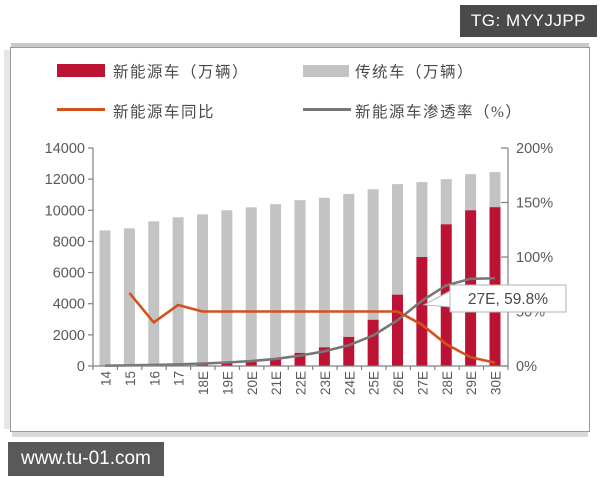  Describe the element at coordinates (534, 258) in the screenshot. I see `svg-text: 100%` at that location.